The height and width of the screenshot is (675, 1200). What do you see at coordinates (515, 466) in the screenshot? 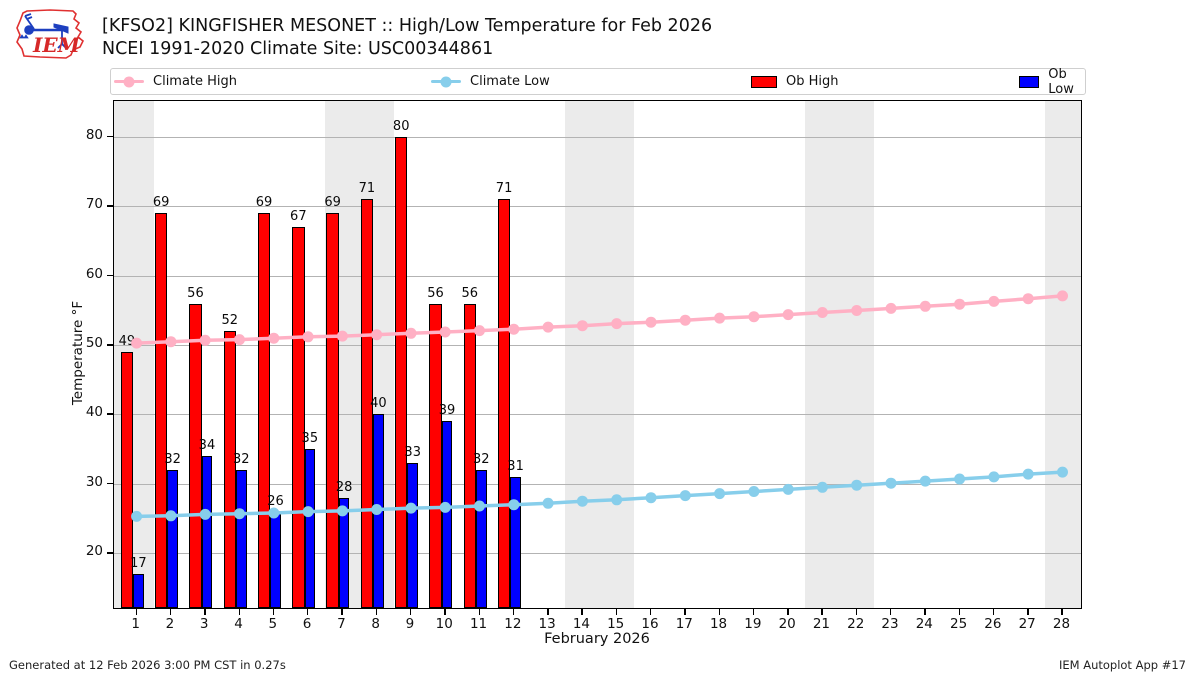
I see `ob-low-bar-value: 31` at bounding box center [515, 466].